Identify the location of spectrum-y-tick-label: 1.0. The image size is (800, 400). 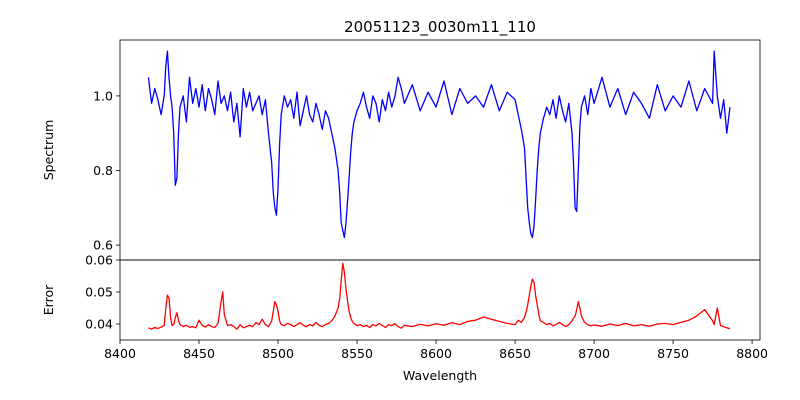
(103, 95).